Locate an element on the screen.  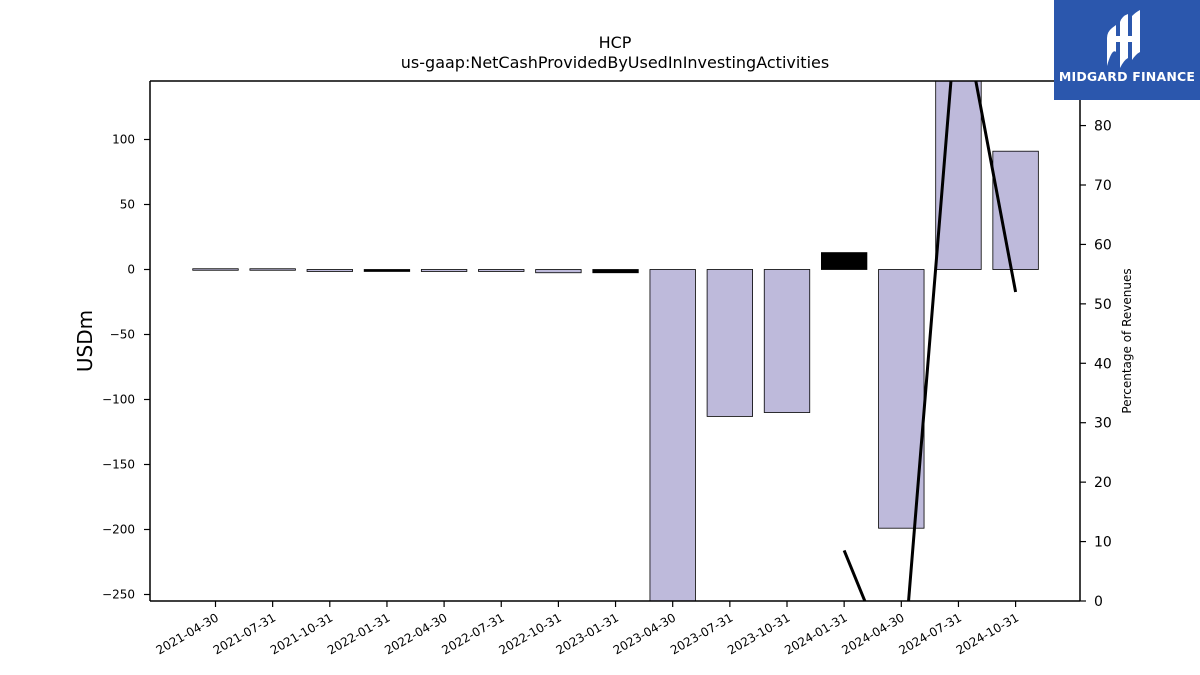
x-tick-label: 2021-07-31 is located at coordinates (244, 633).